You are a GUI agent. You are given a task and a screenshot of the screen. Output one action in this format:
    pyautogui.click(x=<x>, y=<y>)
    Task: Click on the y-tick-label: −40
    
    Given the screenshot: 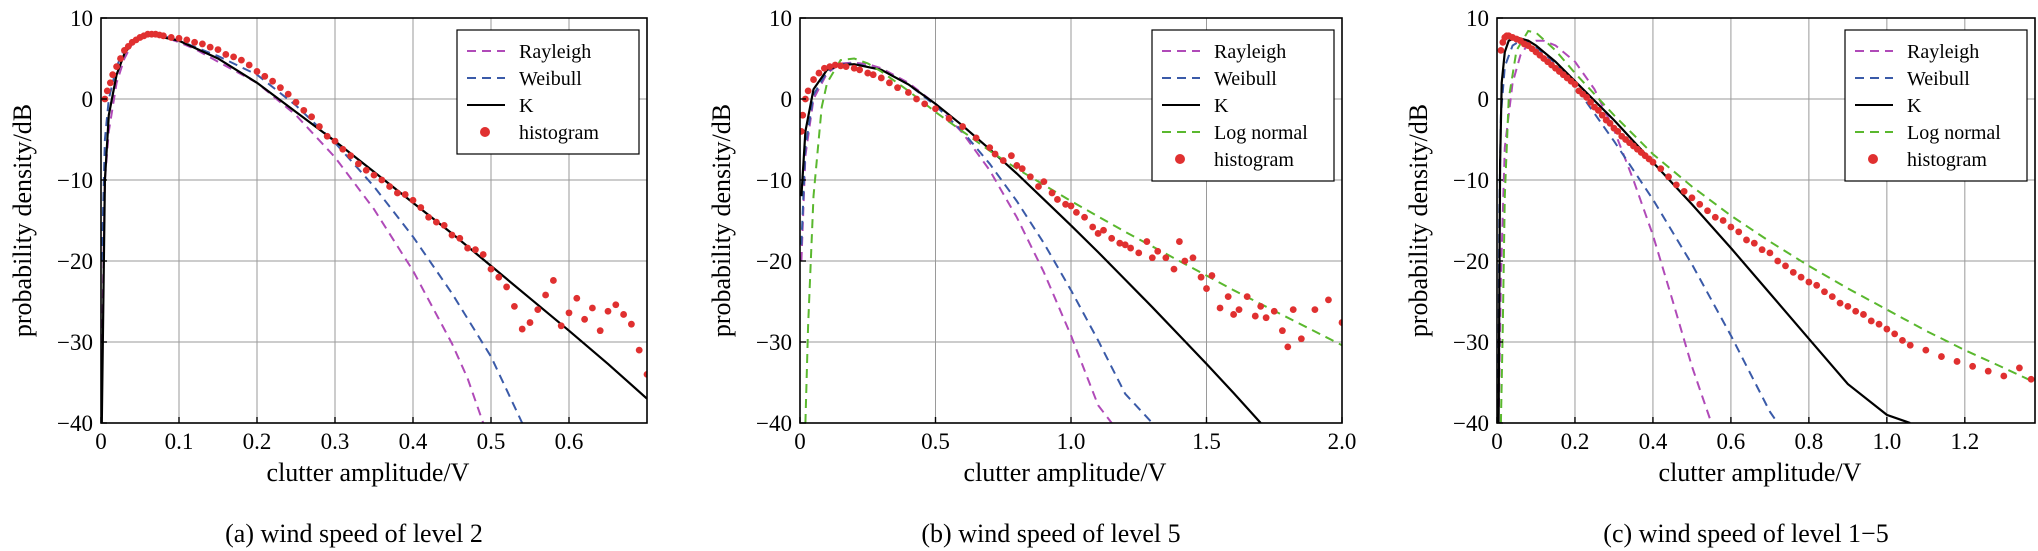 What is the action you would take?
    pyautogui.click(x=774, y=423)
    